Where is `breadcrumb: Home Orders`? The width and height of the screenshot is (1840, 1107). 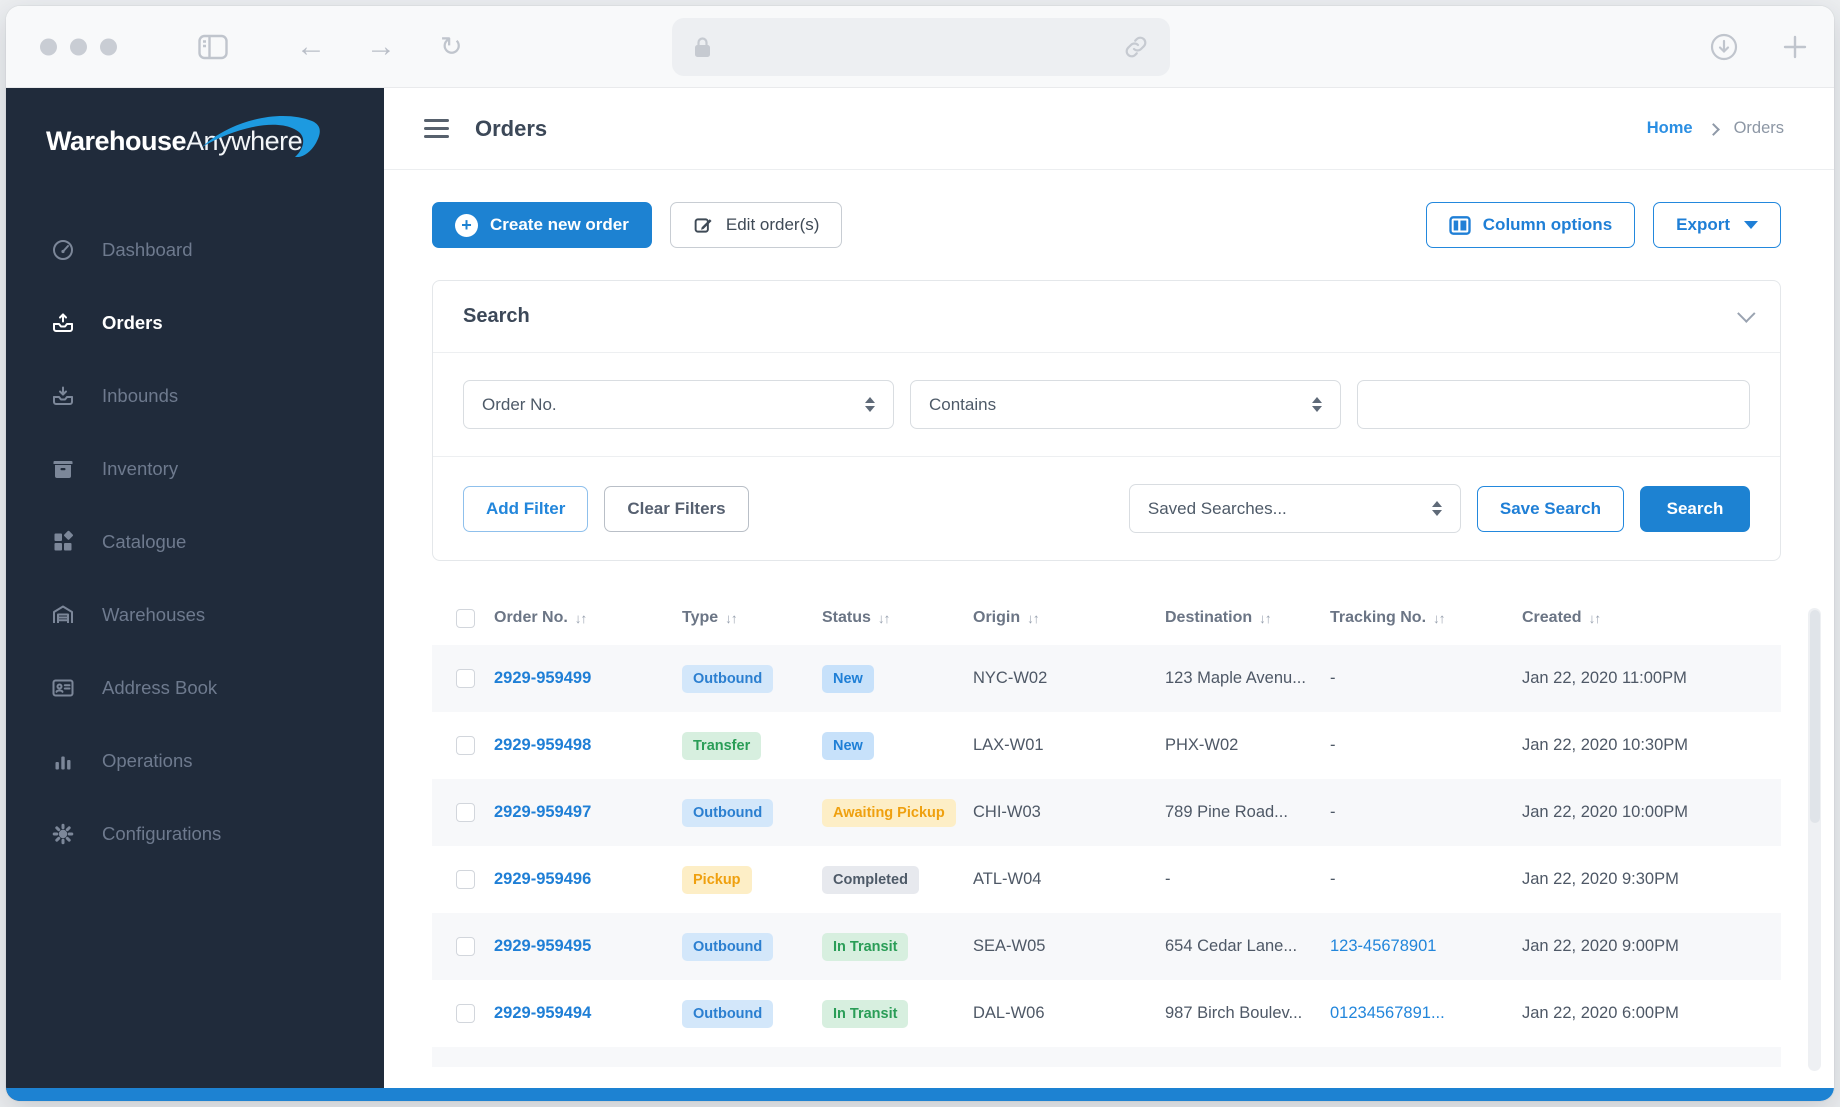 breadcrumb: Home Orders is located at coordinates (1715, 128).